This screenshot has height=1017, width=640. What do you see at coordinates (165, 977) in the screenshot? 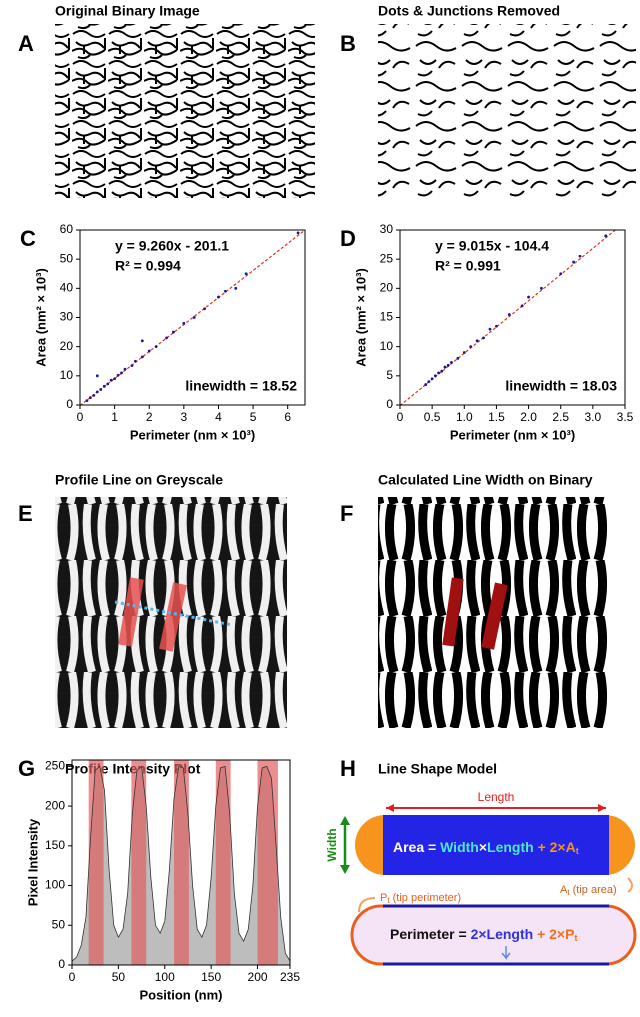
I see `x-tick-label: 100` at bounding box center [165, 977].